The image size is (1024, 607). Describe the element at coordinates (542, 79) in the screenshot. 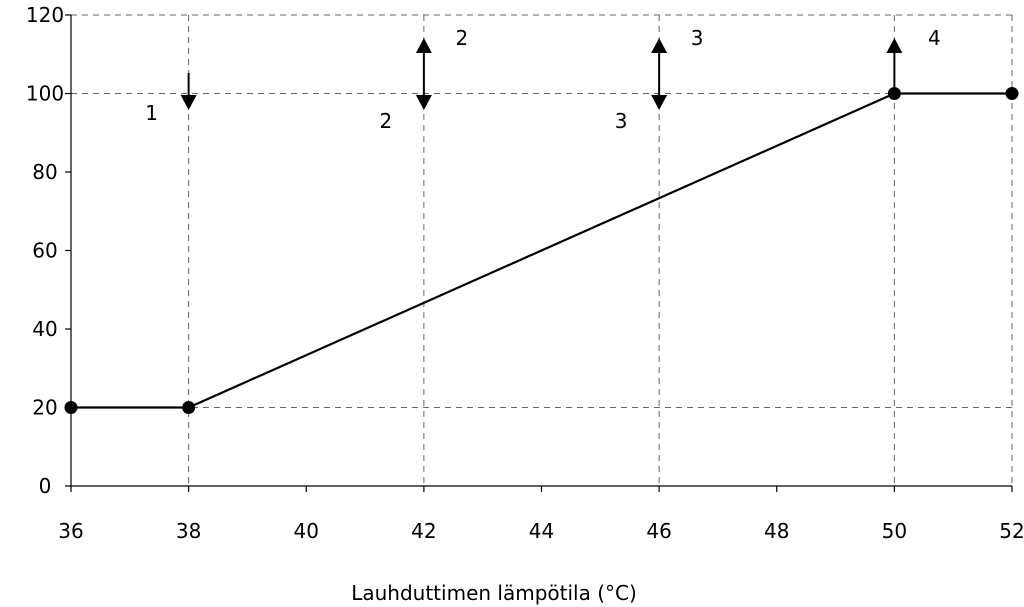

I see `annotations: 1 2 2 3 3 4` at that location.